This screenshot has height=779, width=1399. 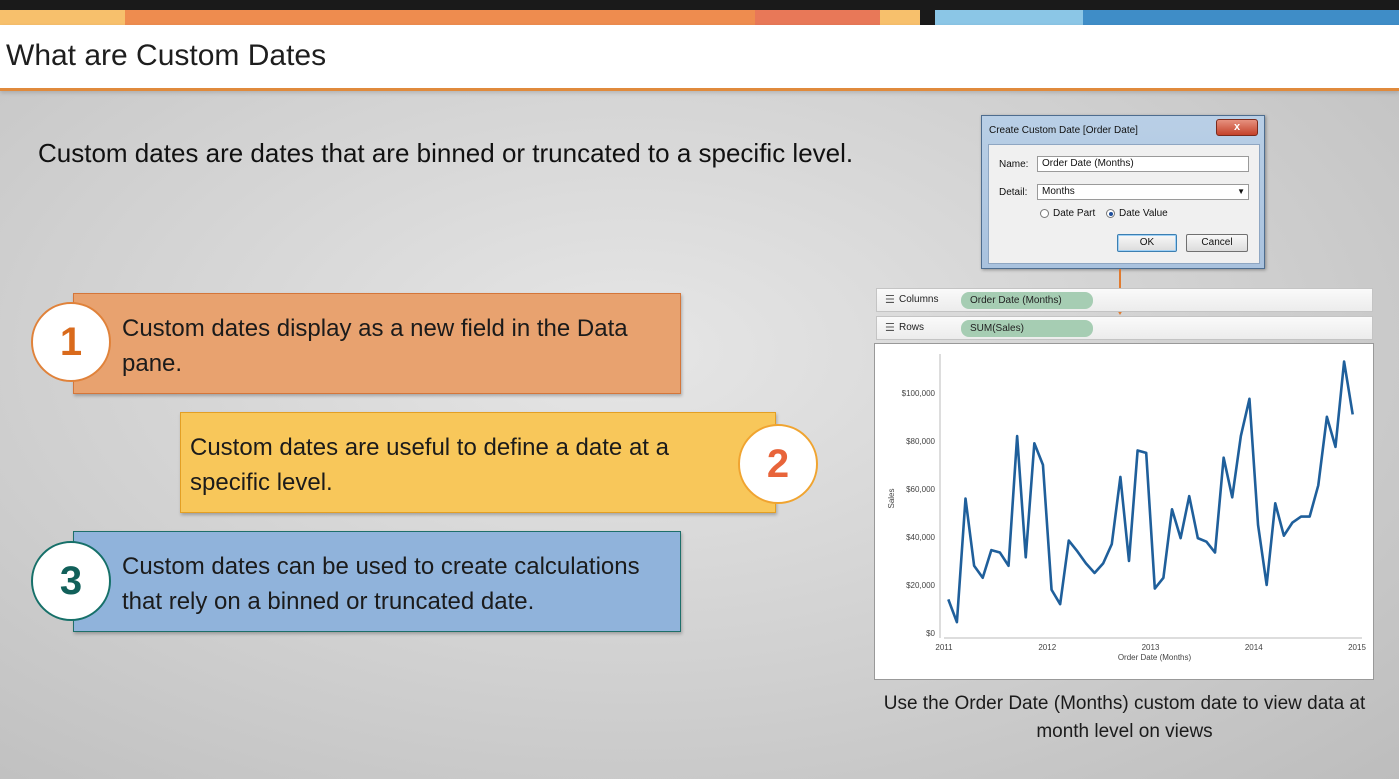 I want to click on y-tick-label: $20,000, so click(x=920, y=585).